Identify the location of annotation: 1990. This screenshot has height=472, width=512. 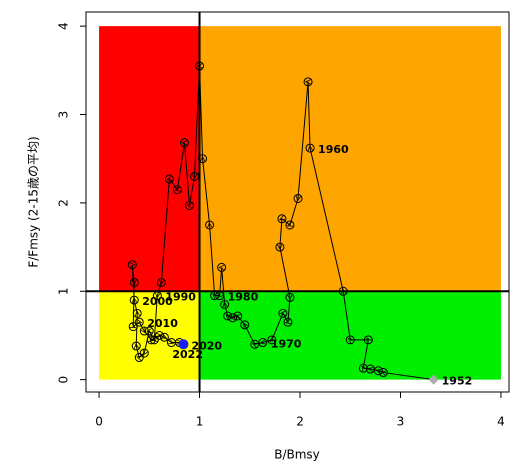
(180, 297).